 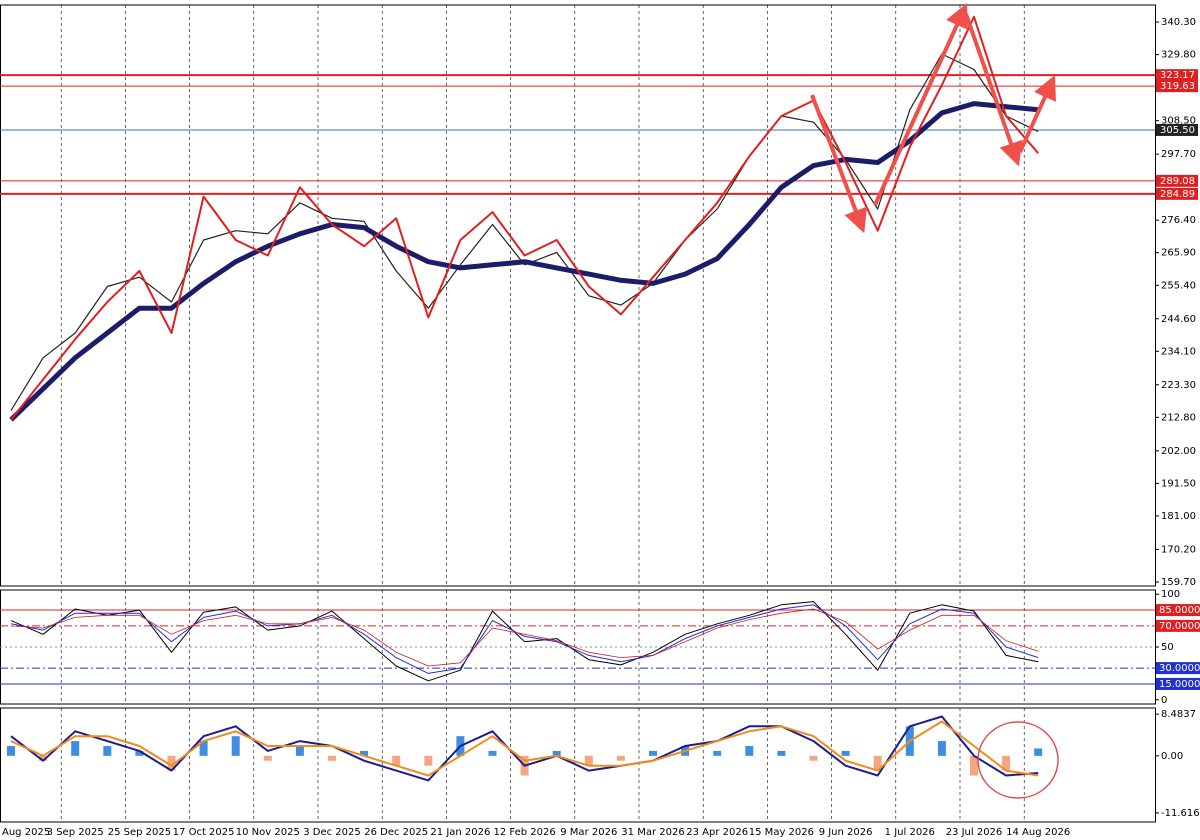 What do you see at coordinates (26, 832) in the screenshot?
I see `x-tick-label: Aug 2025` at bounding box center [26, 832].